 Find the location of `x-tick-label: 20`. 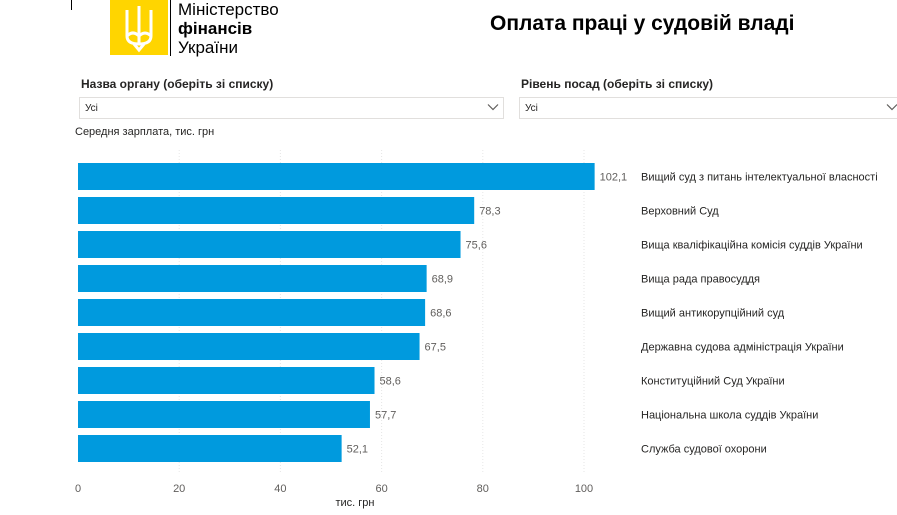

x-tick-label: 20 is located at coordinates (179, 489).